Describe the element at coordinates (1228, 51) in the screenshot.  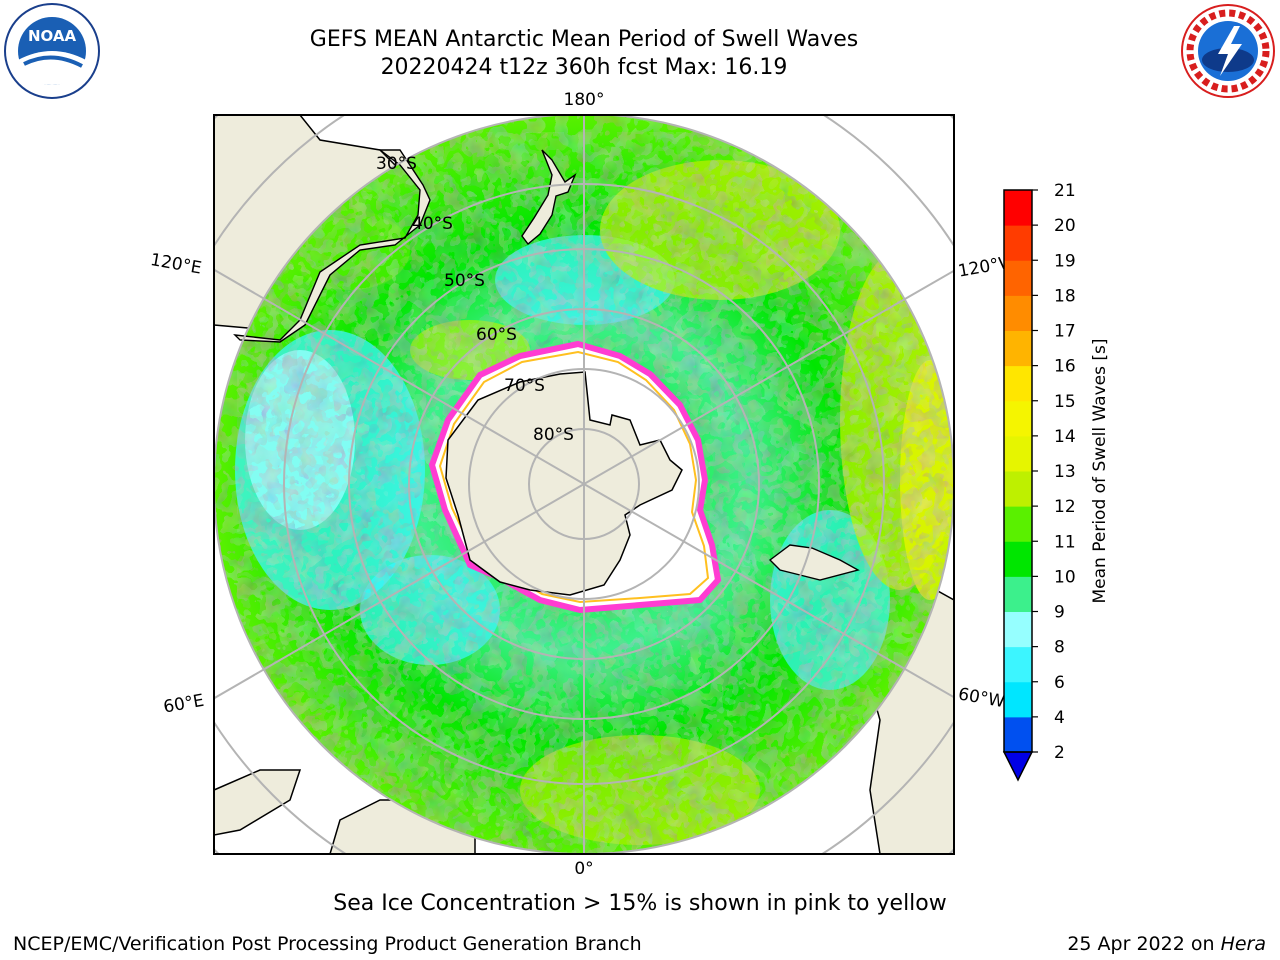
I see `nws-logo` at that location.